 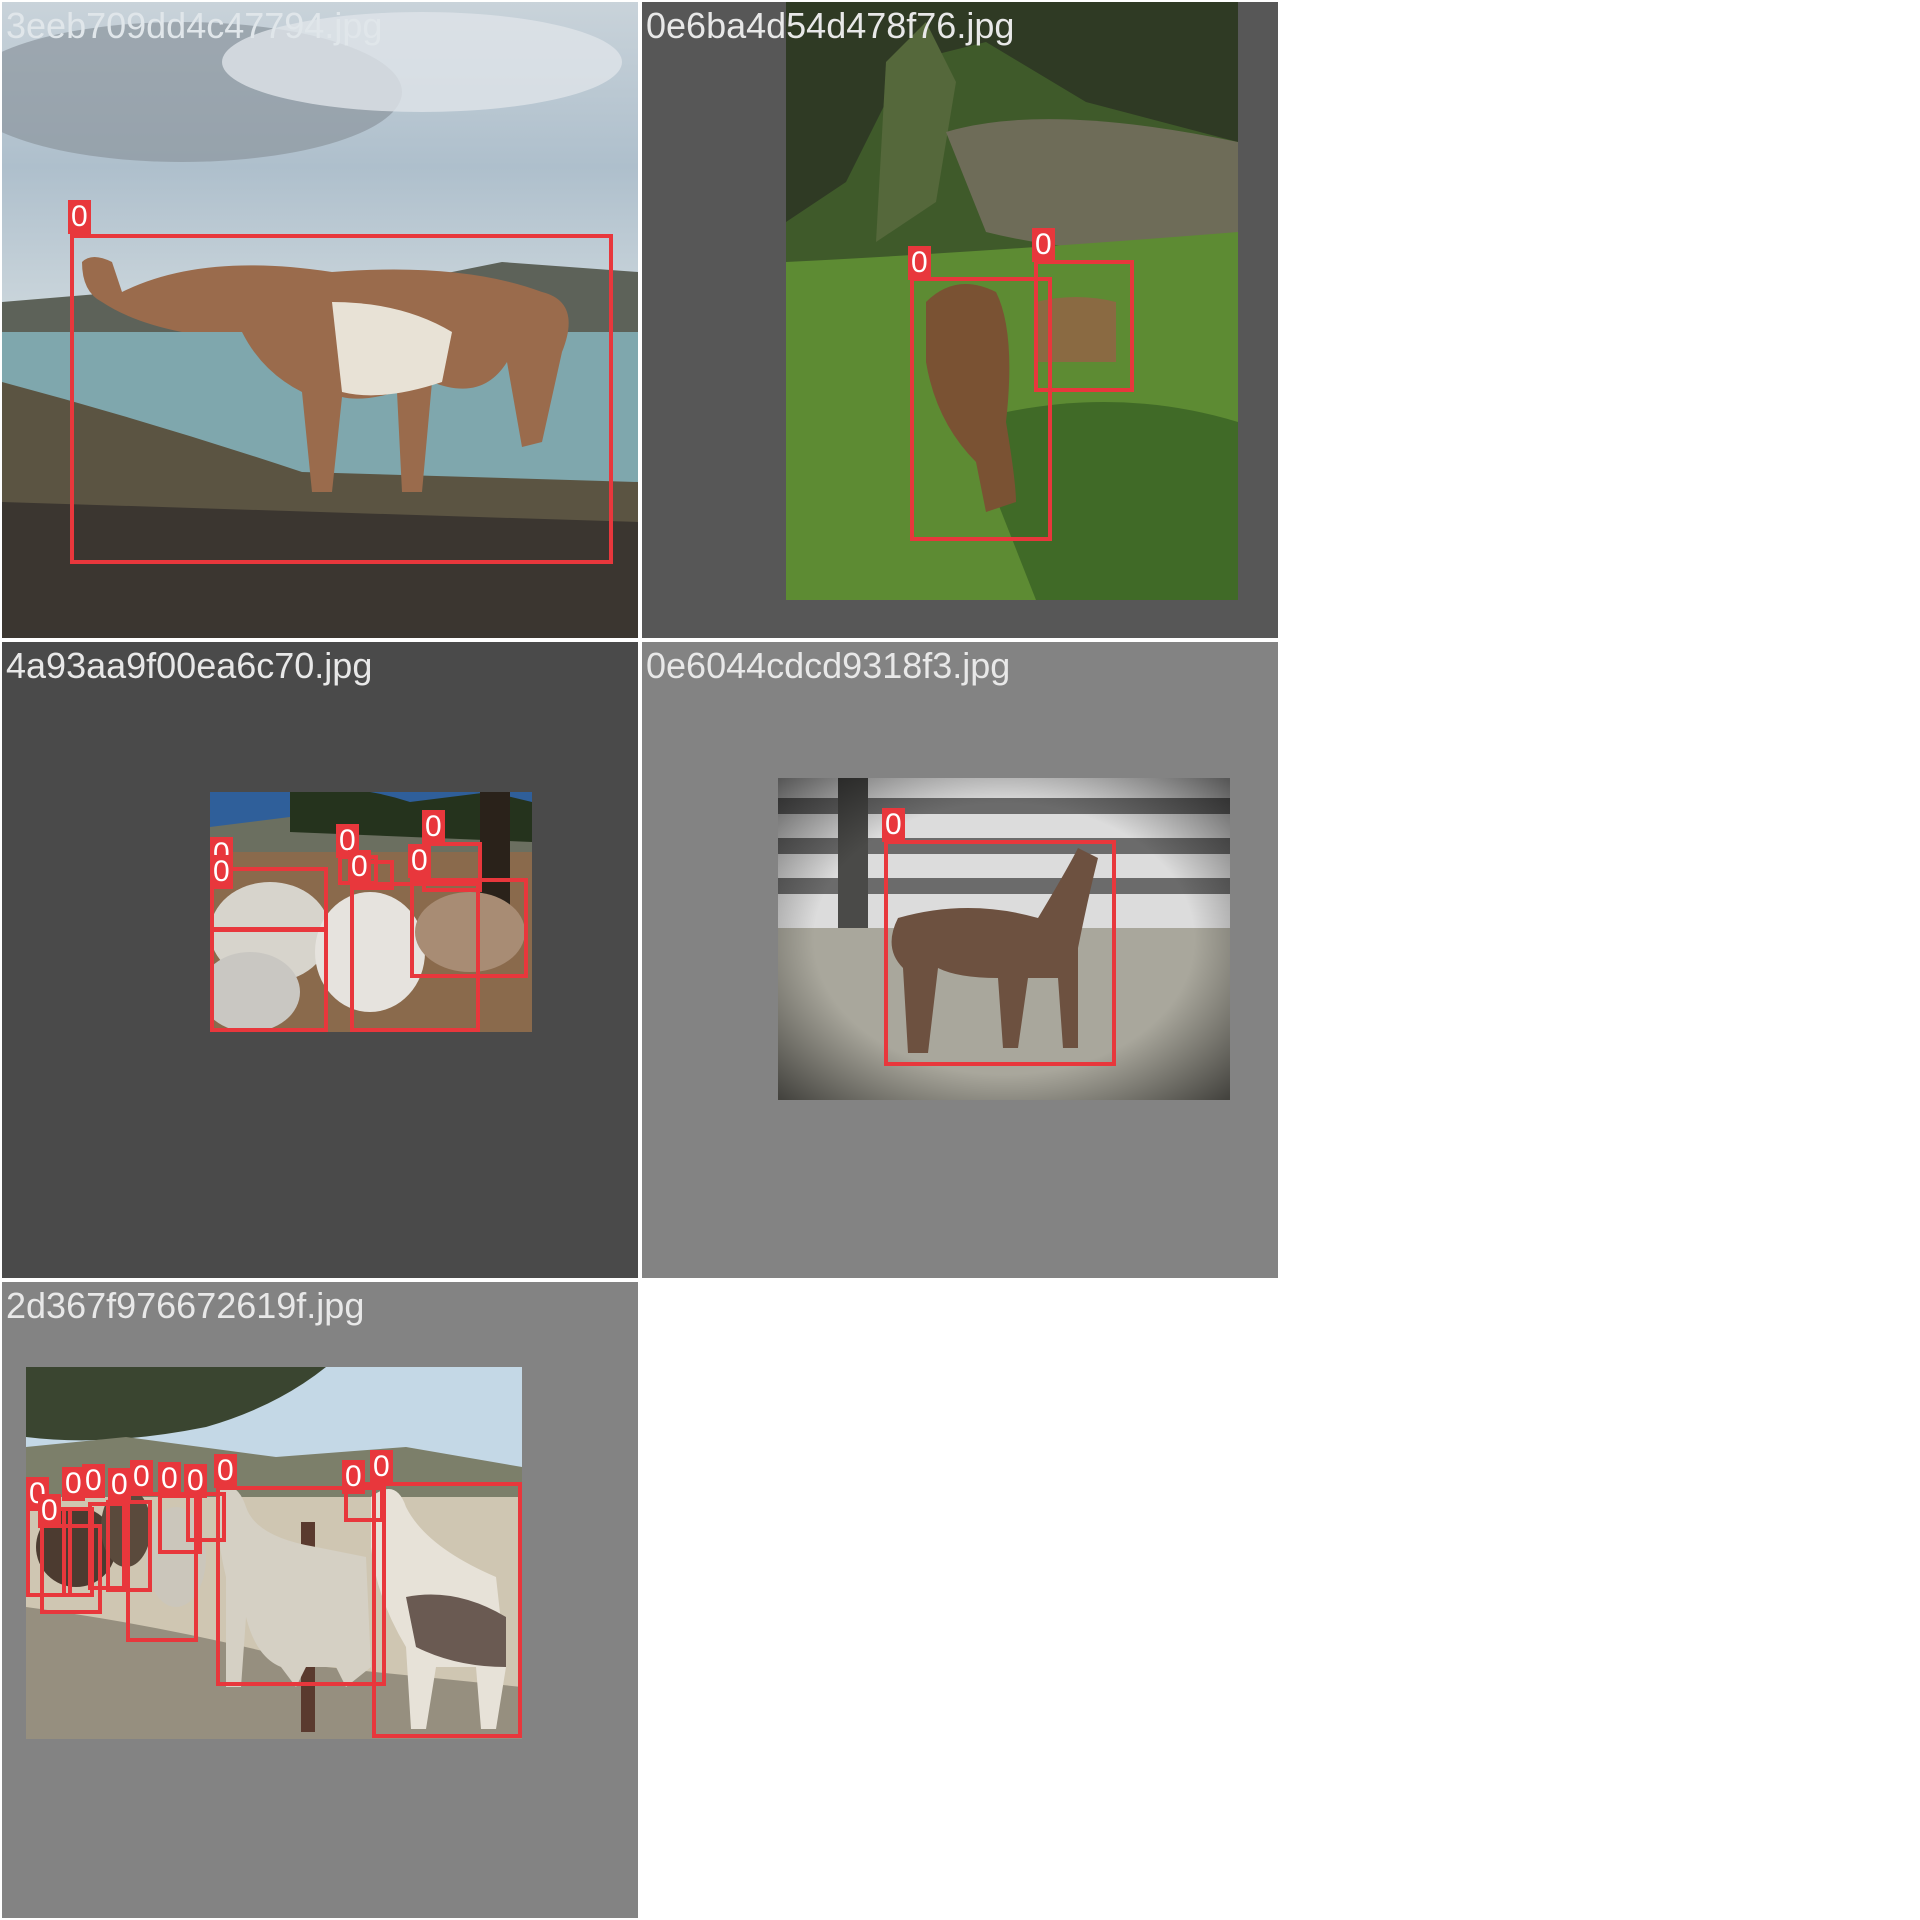 What do you see at coordinates (194, 25) in the screenshot?
I see `filename-label: 3eeb709dd4c47794.jpg` at bounding box center [194, 25].